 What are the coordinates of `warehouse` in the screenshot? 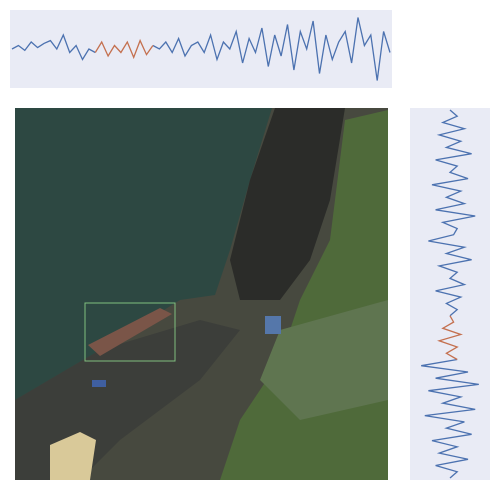 It's located at (73, 456).